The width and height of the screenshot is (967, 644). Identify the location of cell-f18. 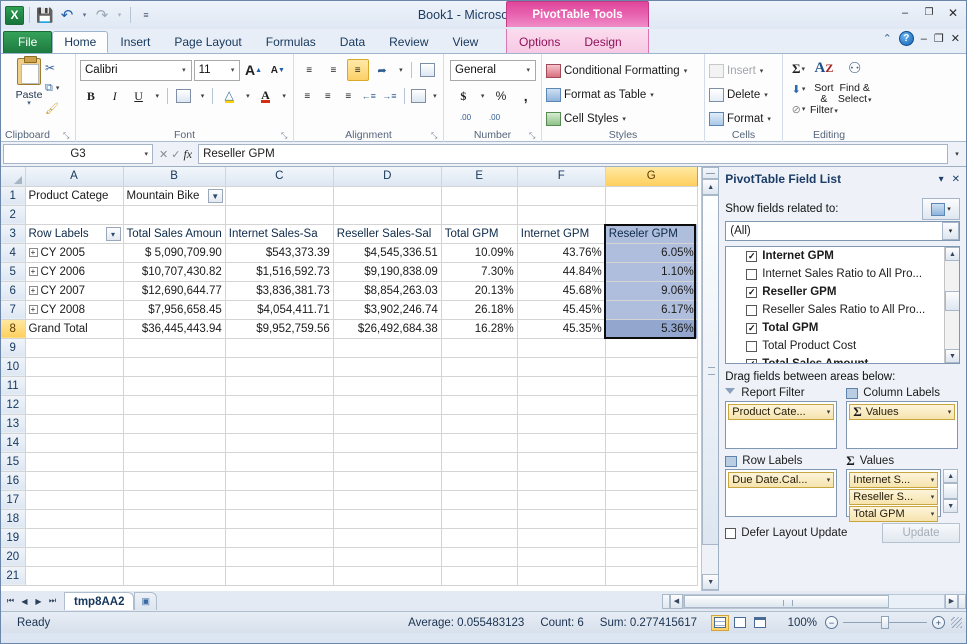
(561, 519).